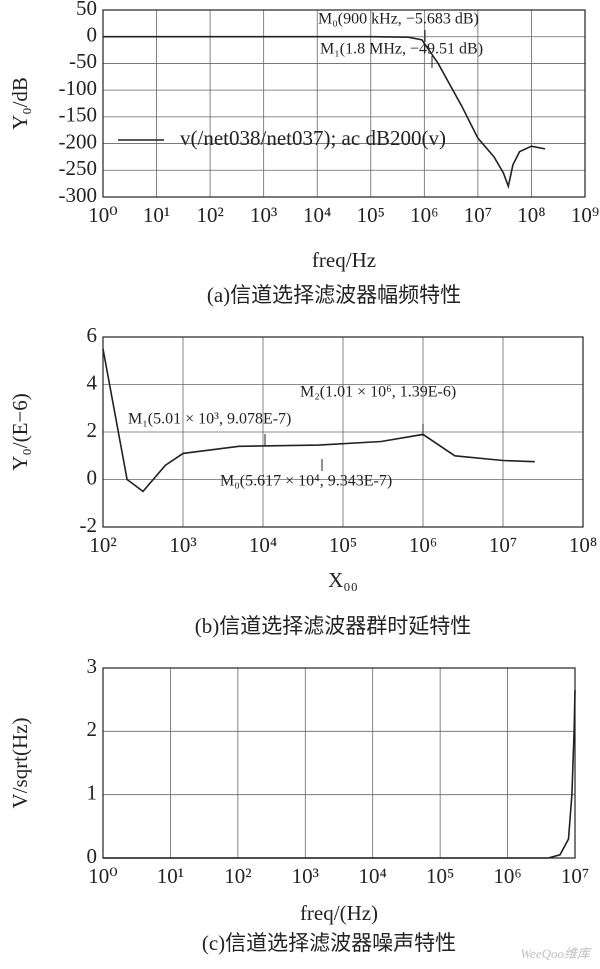 The width and height of the screenshot is (600, 969). Describe the element at coordinates (585, 215) in the screenshot. I see `x-tick-label: 10⁹` at that location.